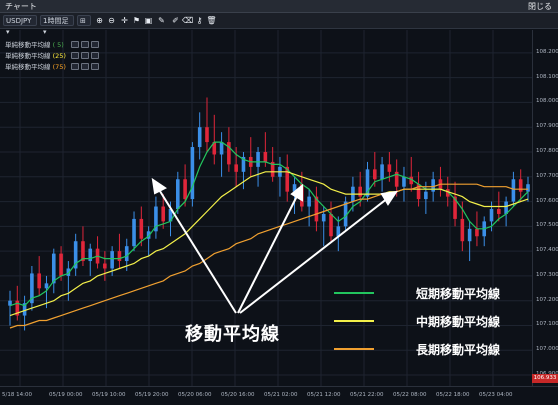  What do you see at coordinates (547, 101) in the screenshot?
I see `price-tick-label: 108.000` at bounding box center [547, 101].